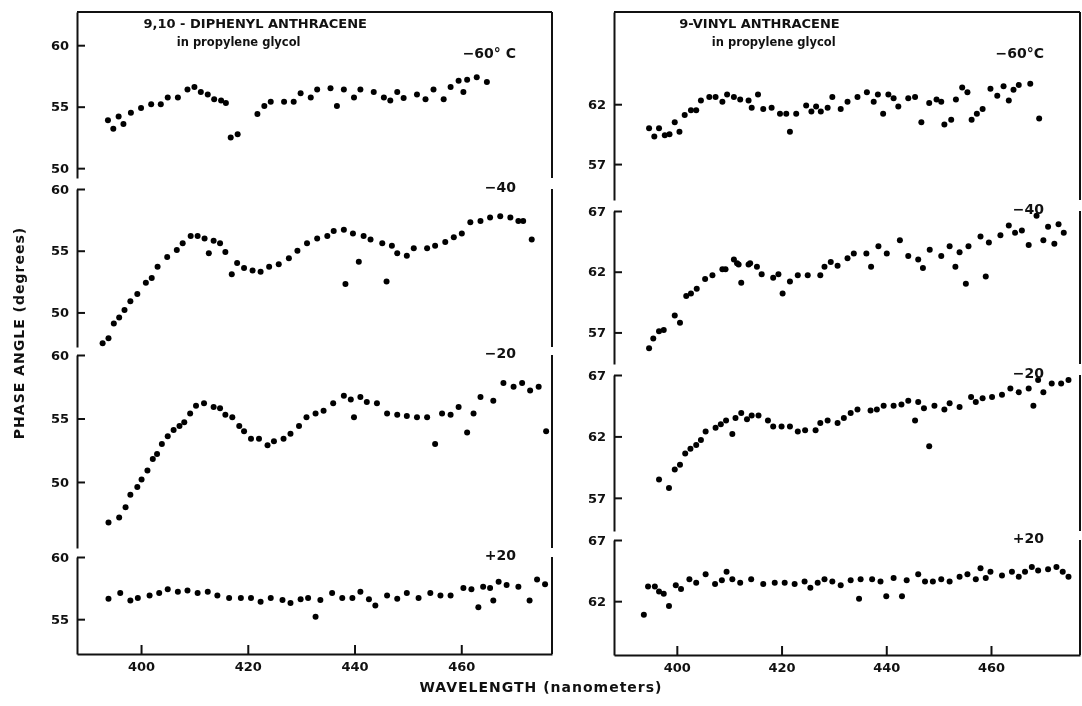 Image resolution: width=1082 pixels, height=706 pixels. Describe the element at coordinates (59, 189) in the screenshot. I see `y-tick-label: 60` at that location.